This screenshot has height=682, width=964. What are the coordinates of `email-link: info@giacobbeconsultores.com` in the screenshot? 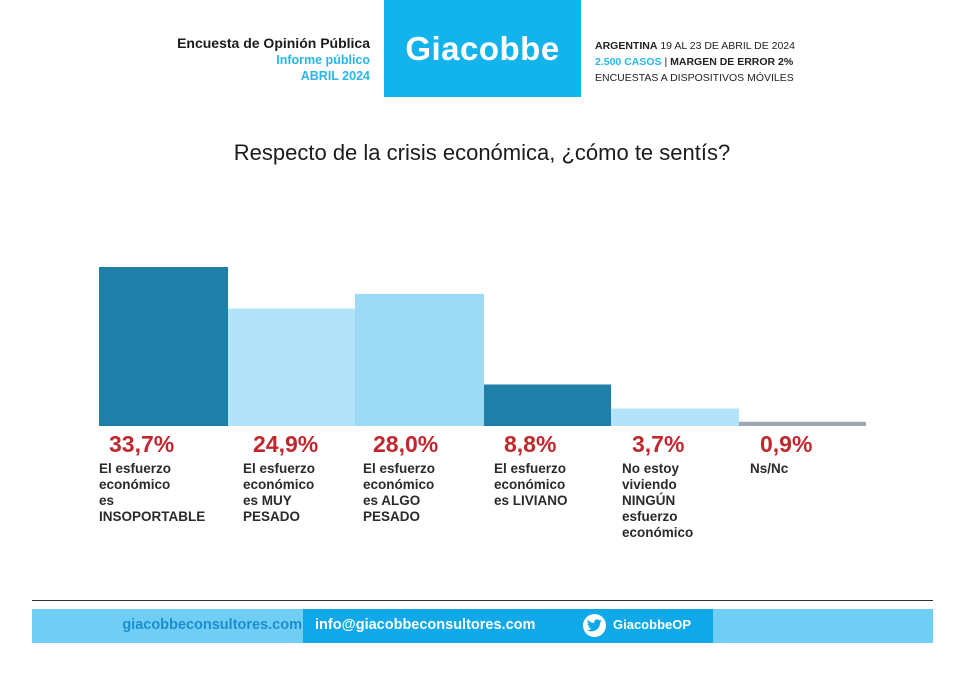 It's located at (436, 626).